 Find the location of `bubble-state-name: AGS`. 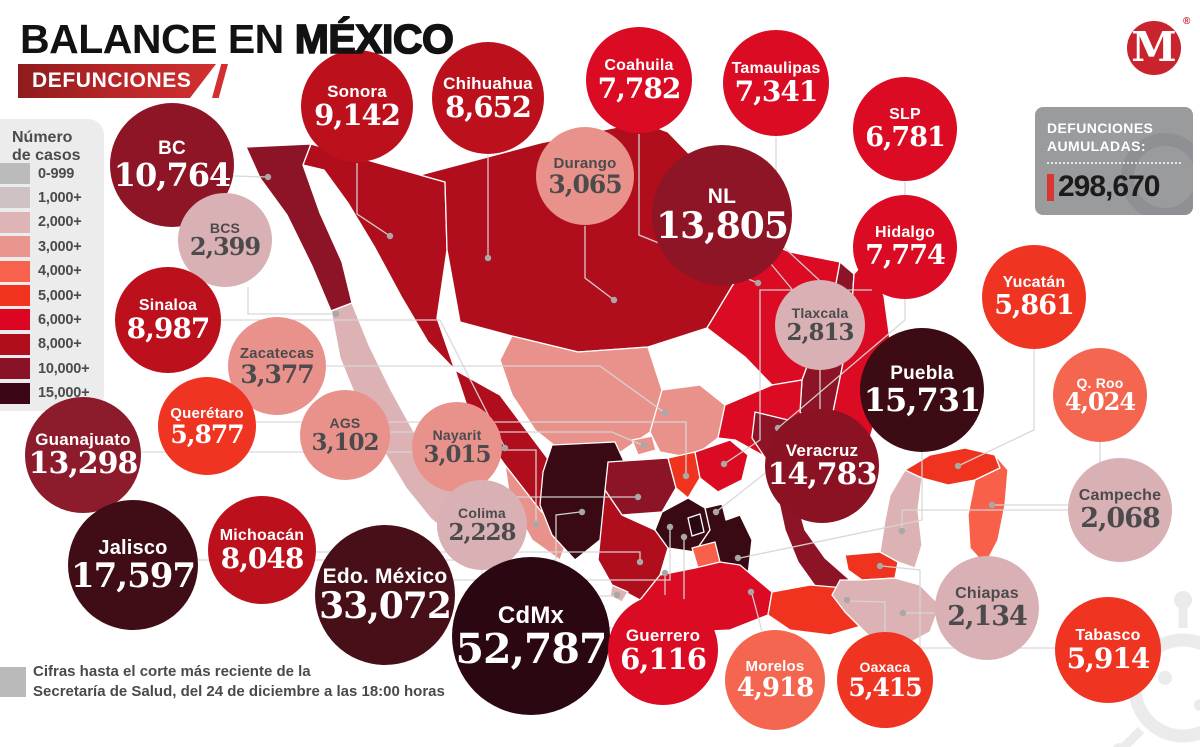

bubble-state-name: AGS is located at coordinates (345, 423).